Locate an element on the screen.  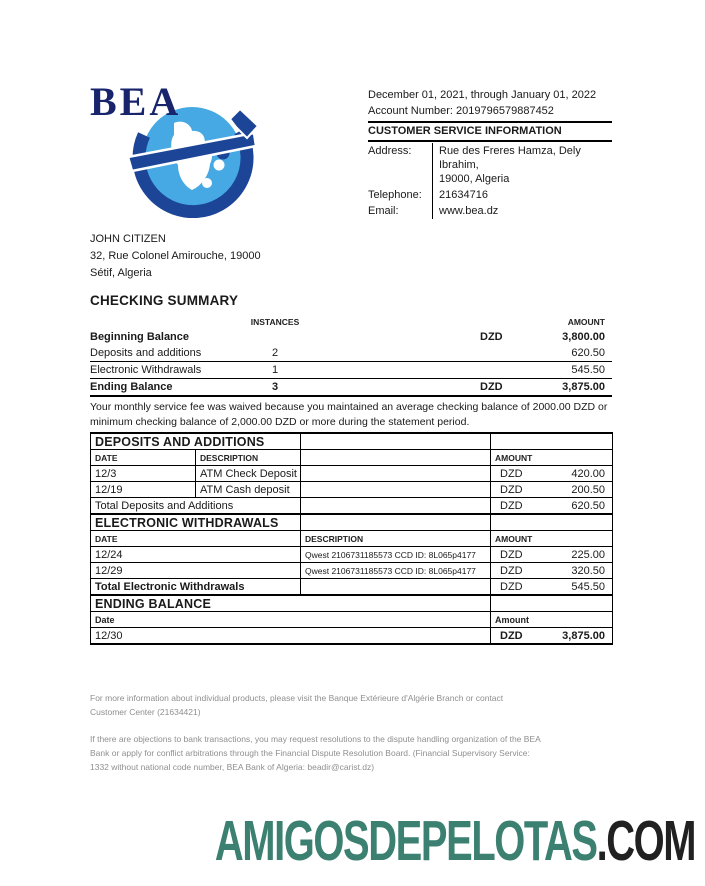
deposits-total-row: Total Deposits and Additions DZD 620.50 is located at coordinates (351, 506).